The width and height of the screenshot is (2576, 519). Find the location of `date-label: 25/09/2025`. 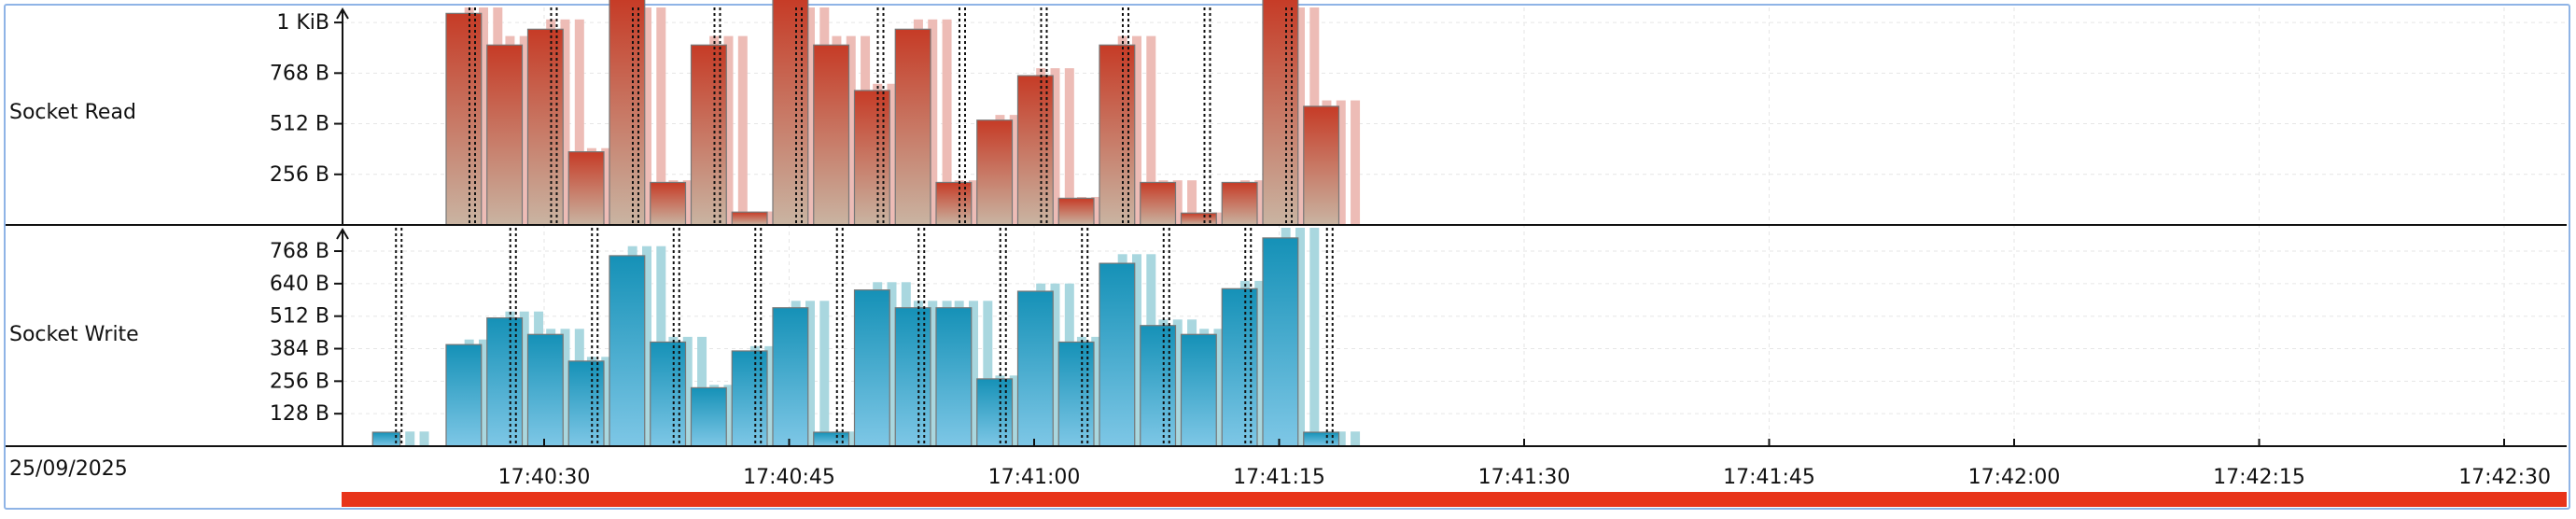

date-label: 25/09/2025 is located at coordinates (68, 469).